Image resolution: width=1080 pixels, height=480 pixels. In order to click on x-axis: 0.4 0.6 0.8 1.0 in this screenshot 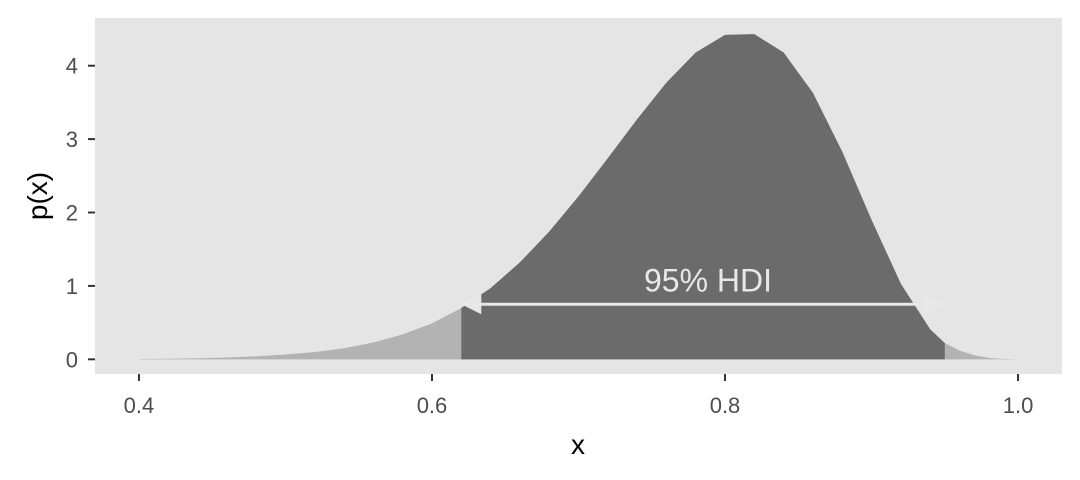, I will do `click(579, 396)`.